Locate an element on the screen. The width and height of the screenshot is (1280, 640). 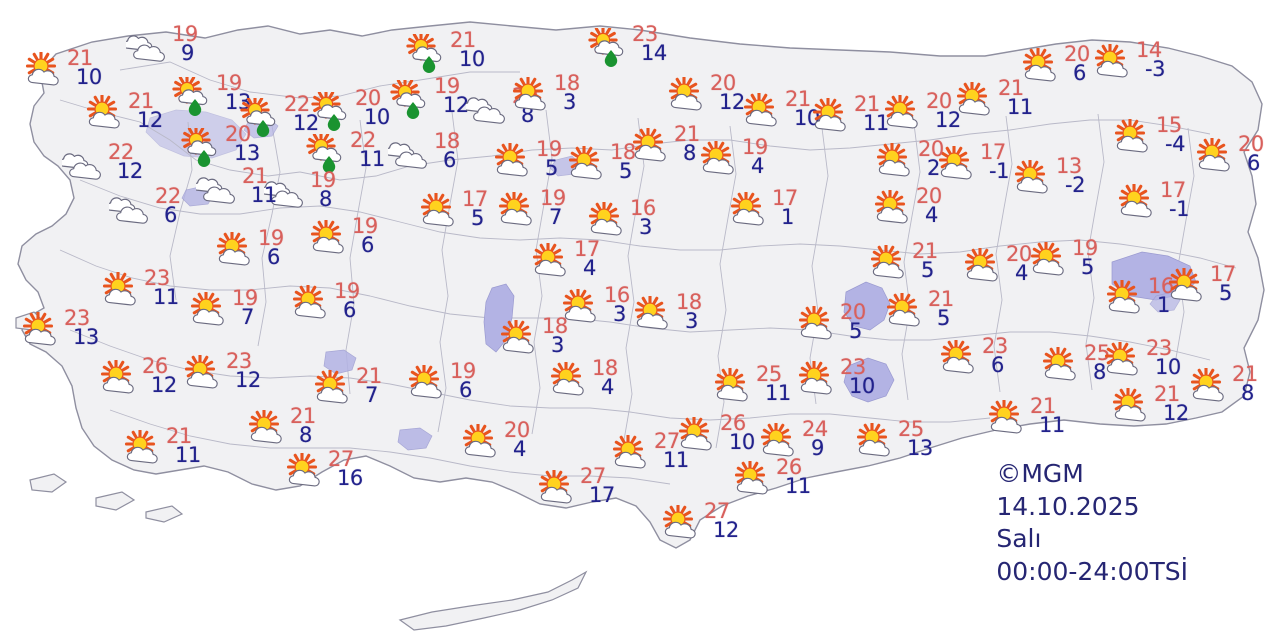
min-temperature: -3 is located at coordinates (1155, 69).